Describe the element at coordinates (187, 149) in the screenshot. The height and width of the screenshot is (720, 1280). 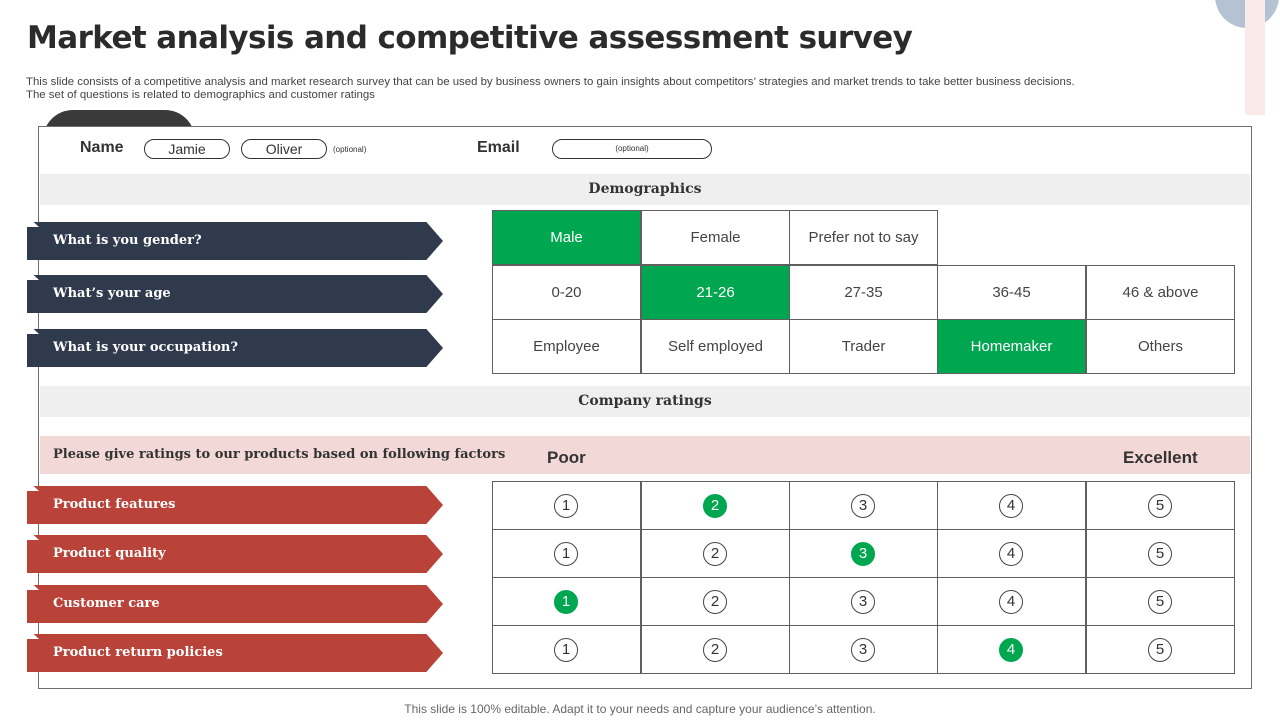
I see `first-name-field: Jamie` at that location.